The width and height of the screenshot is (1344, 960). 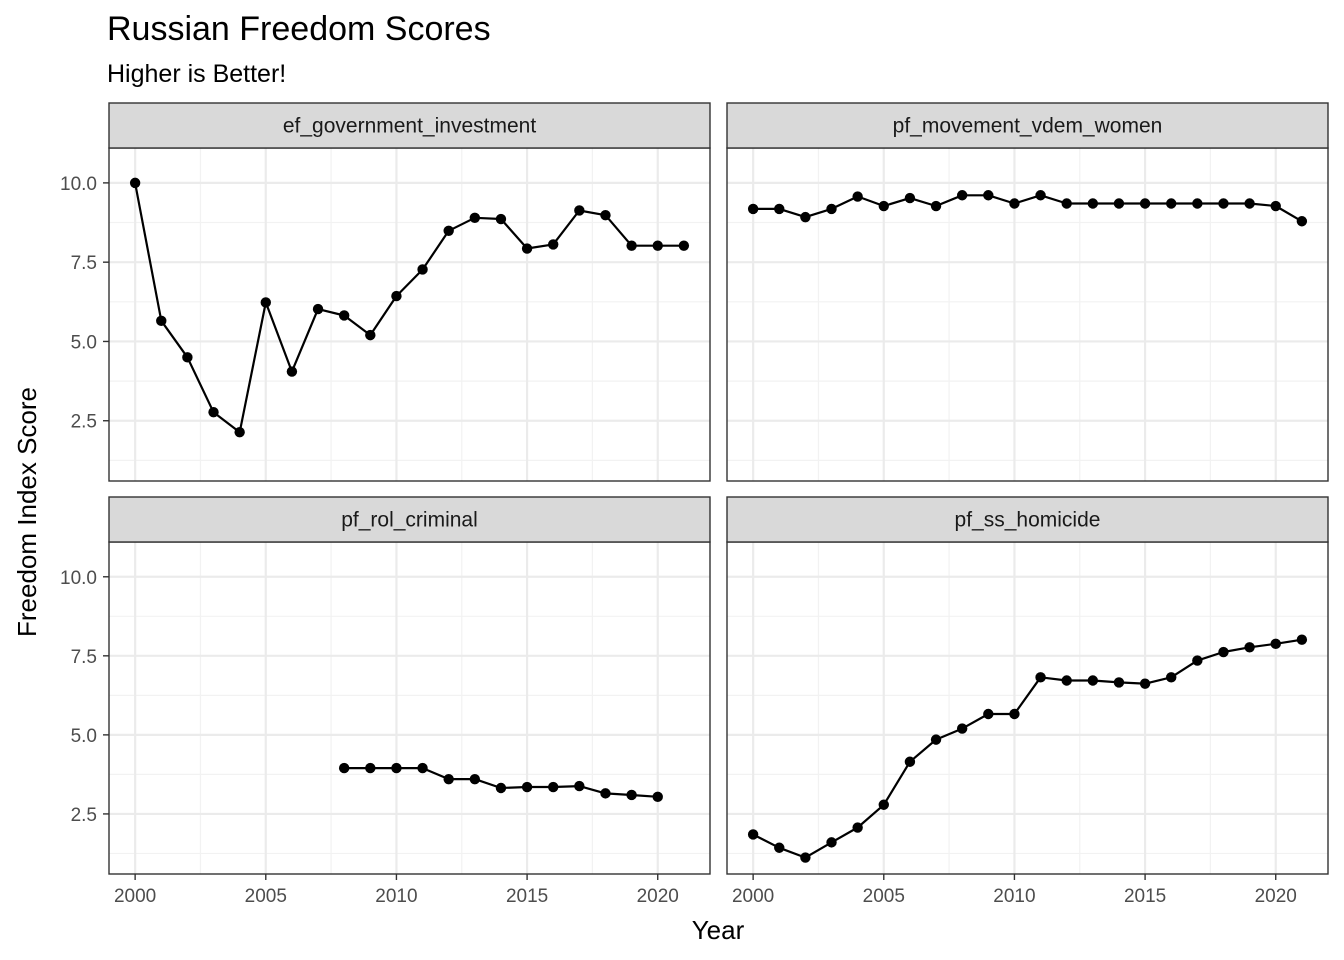 What do you see at coordinates (27, 512) in the screenshot?
I see `y-axis-title: Freedom Index Score` at bounding box center [27, 512].